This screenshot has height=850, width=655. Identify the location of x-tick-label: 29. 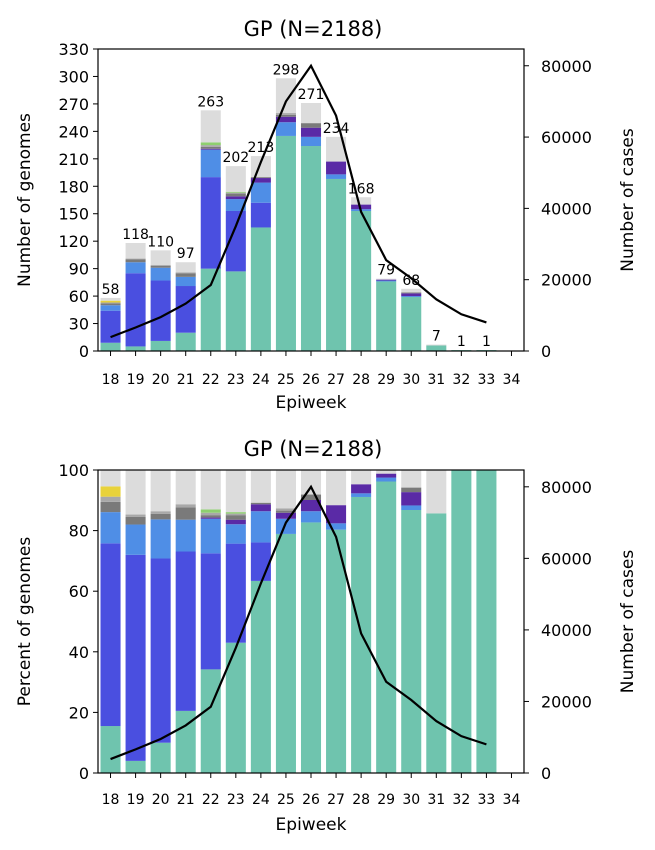
(386, 380).